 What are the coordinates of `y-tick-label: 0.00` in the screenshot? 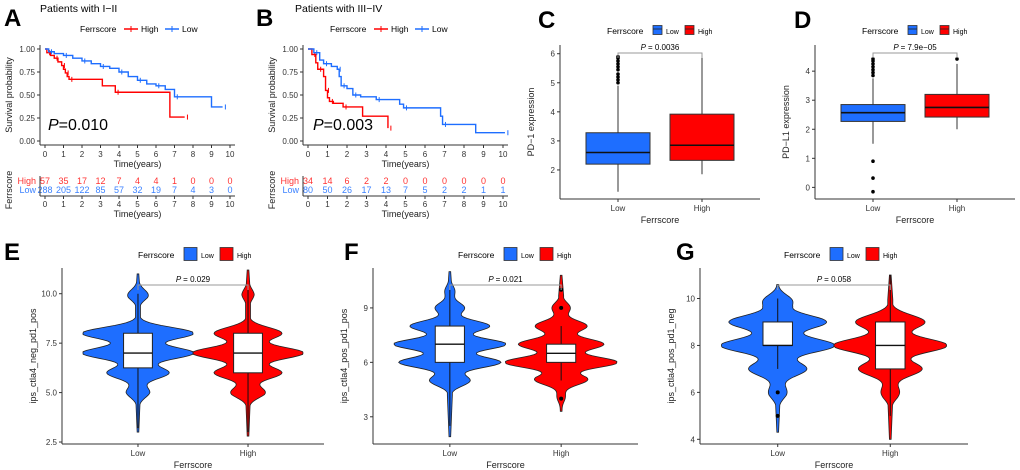 It's located at (27, 141).